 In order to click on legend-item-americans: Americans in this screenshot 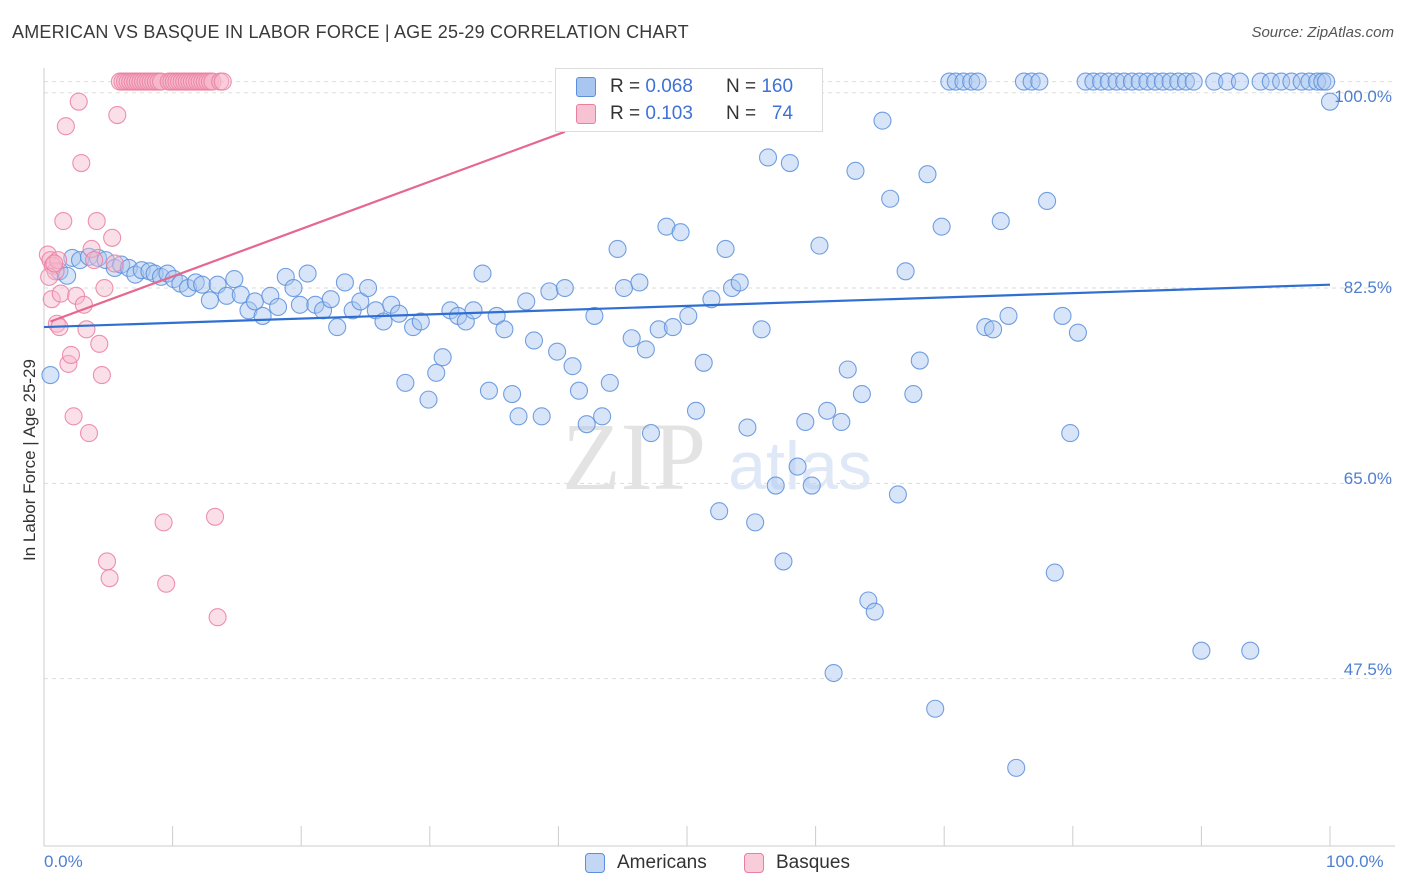, I will do `click(646, 863)`.